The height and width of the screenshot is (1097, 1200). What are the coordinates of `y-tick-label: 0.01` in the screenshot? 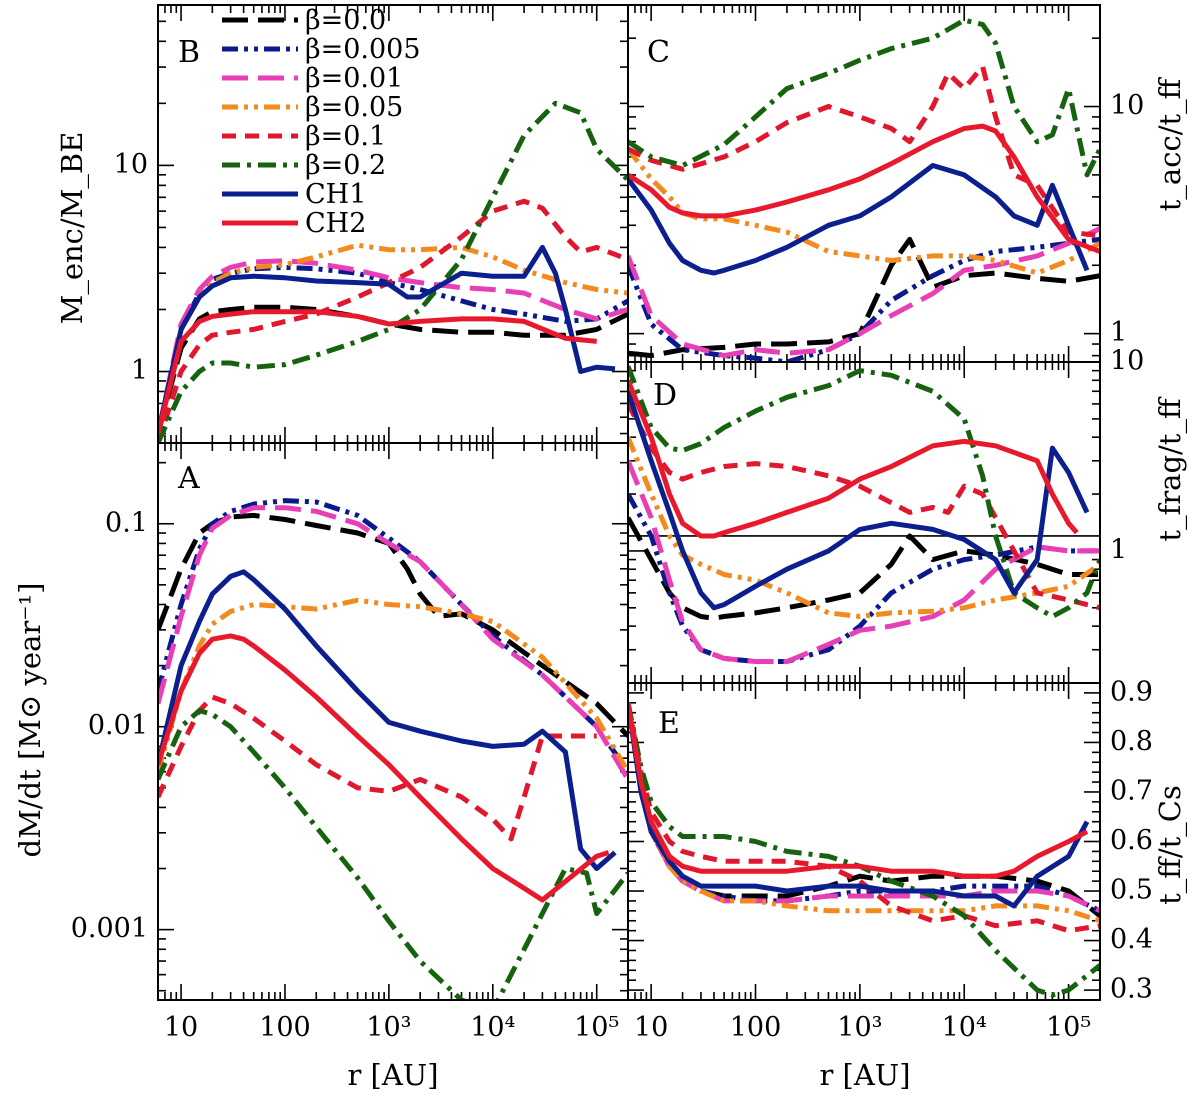 It's located at (118, 725).